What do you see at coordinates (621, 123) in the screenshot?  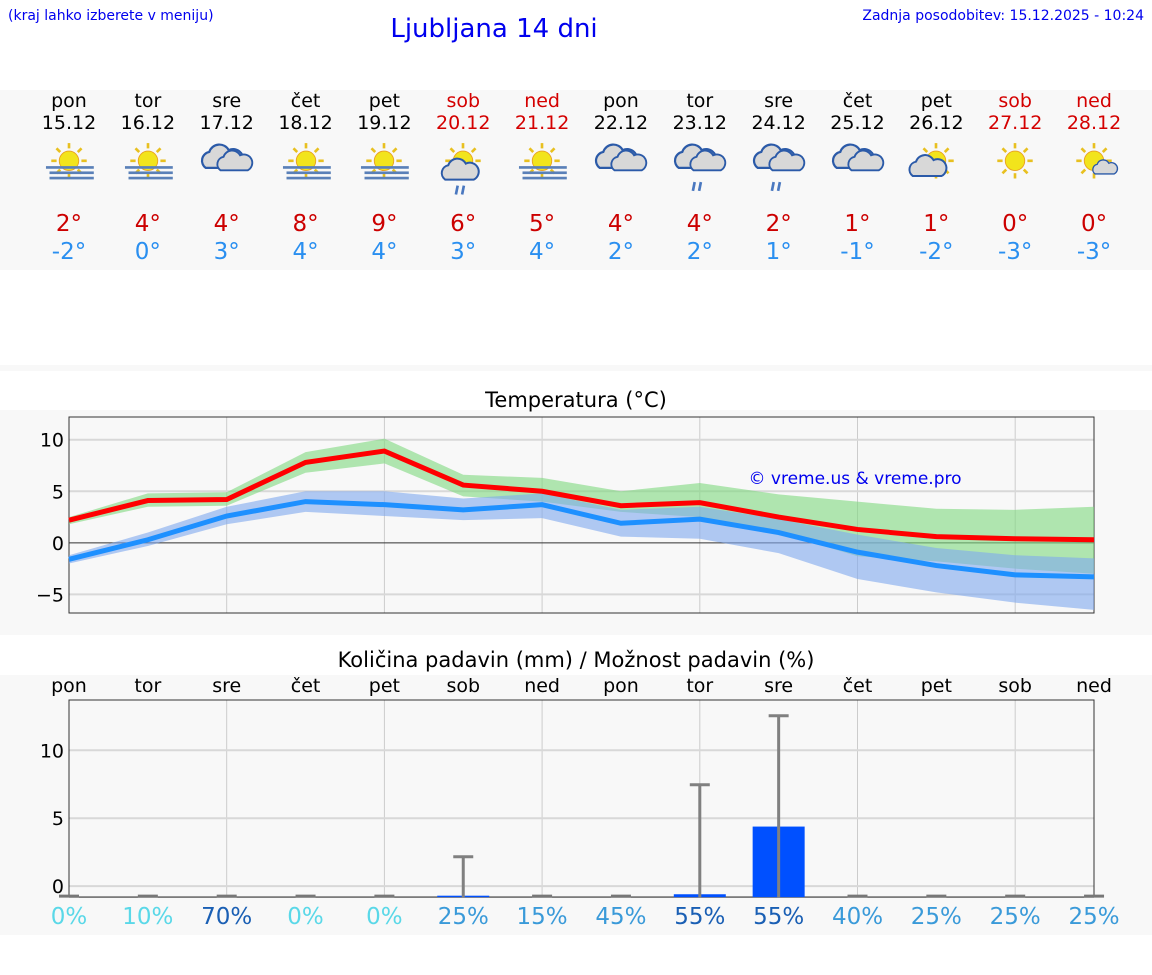 I see `day-date: 22.12` at bounding box center [621, 123].